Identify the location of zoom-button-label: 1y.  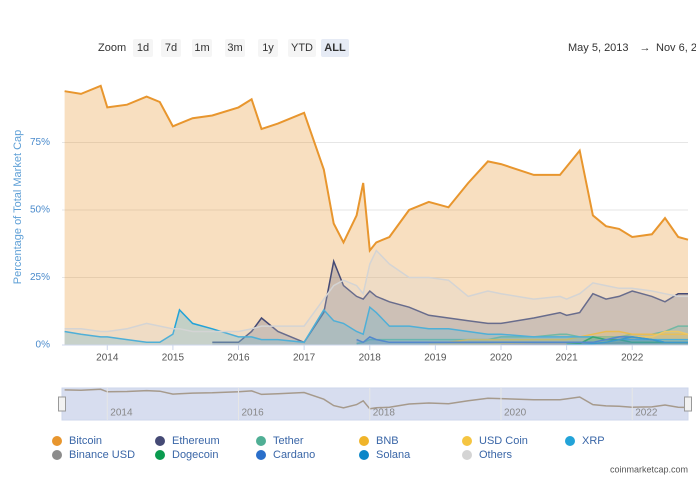
(268, 48).